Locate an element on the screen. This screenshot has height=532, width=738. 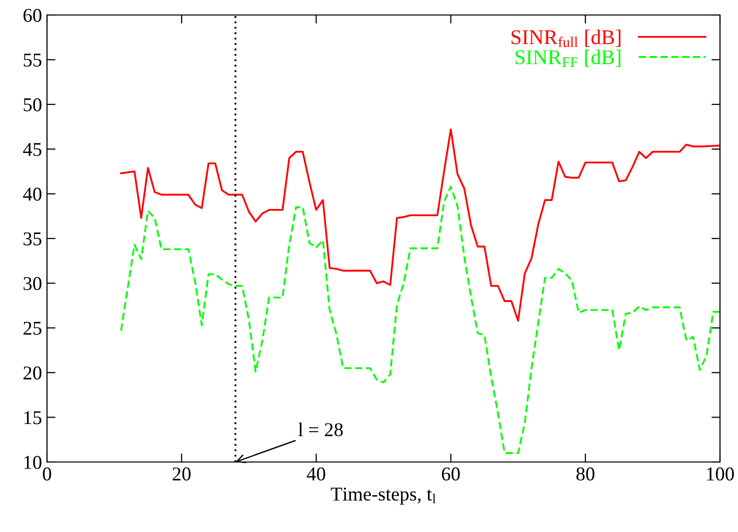
x-tick-label: 100 is located at coordinates (720, 474).